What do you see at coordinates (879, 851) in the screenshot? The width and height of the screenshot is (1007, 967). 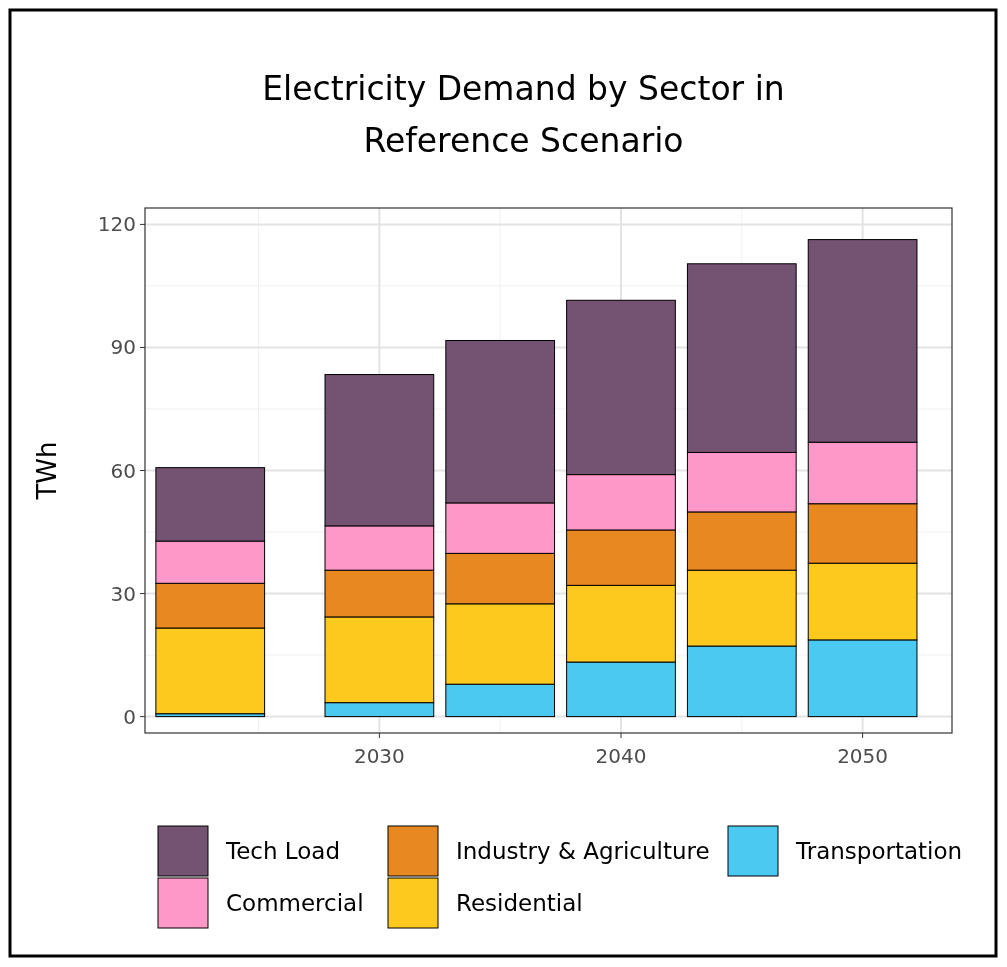 I see `legend-label: Transportation` at bounding box center [879, 851].